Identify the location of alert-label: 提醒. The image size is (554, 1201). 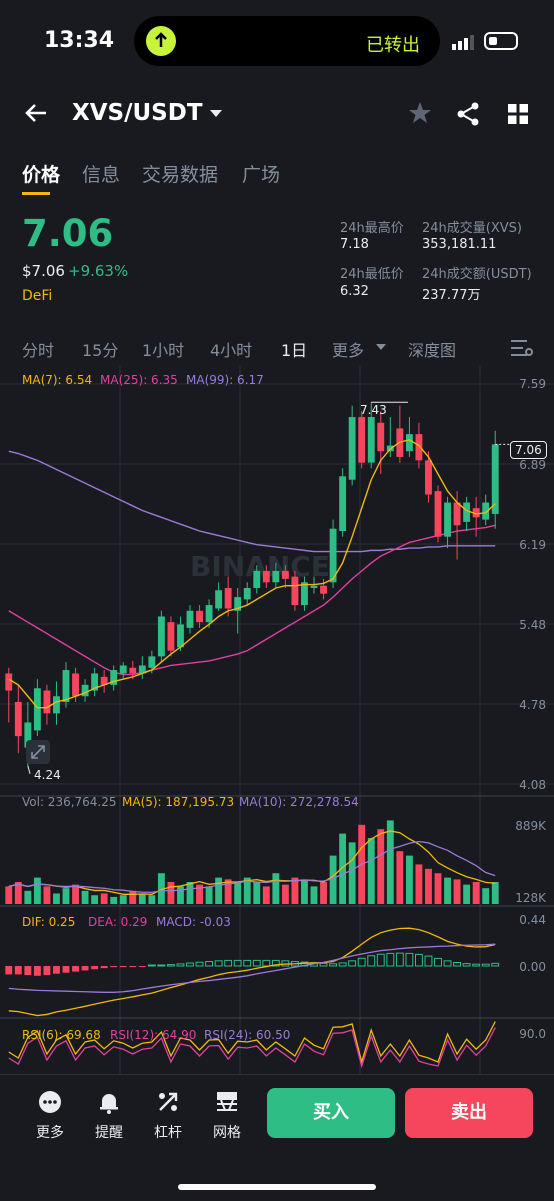
(109, 1133).